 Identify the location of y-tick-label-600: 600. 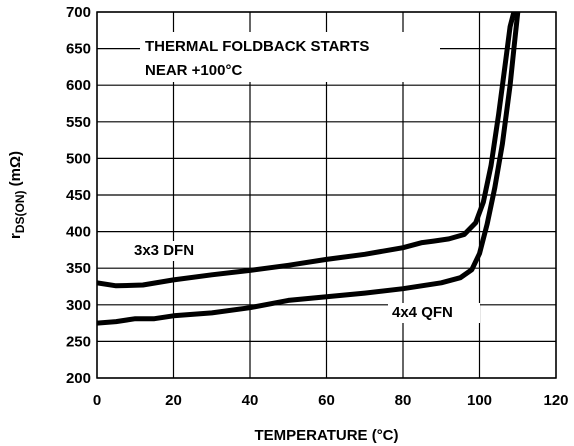
(78, 85).